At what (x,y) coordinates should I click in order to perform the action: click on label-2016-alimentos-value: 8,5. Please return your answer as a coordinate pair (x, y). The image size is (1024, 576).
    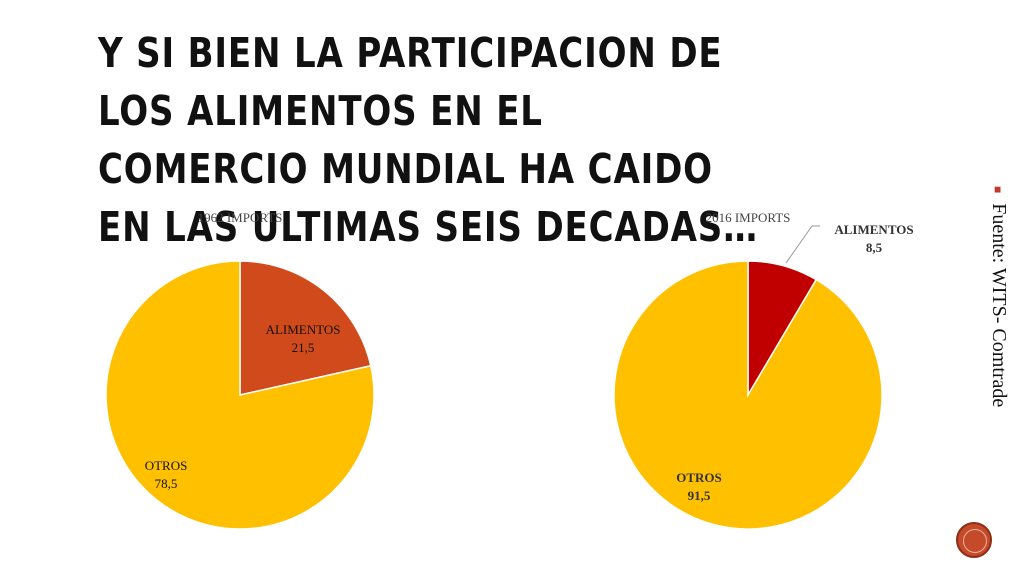
    Looking at the image, I should click on (874, 247).